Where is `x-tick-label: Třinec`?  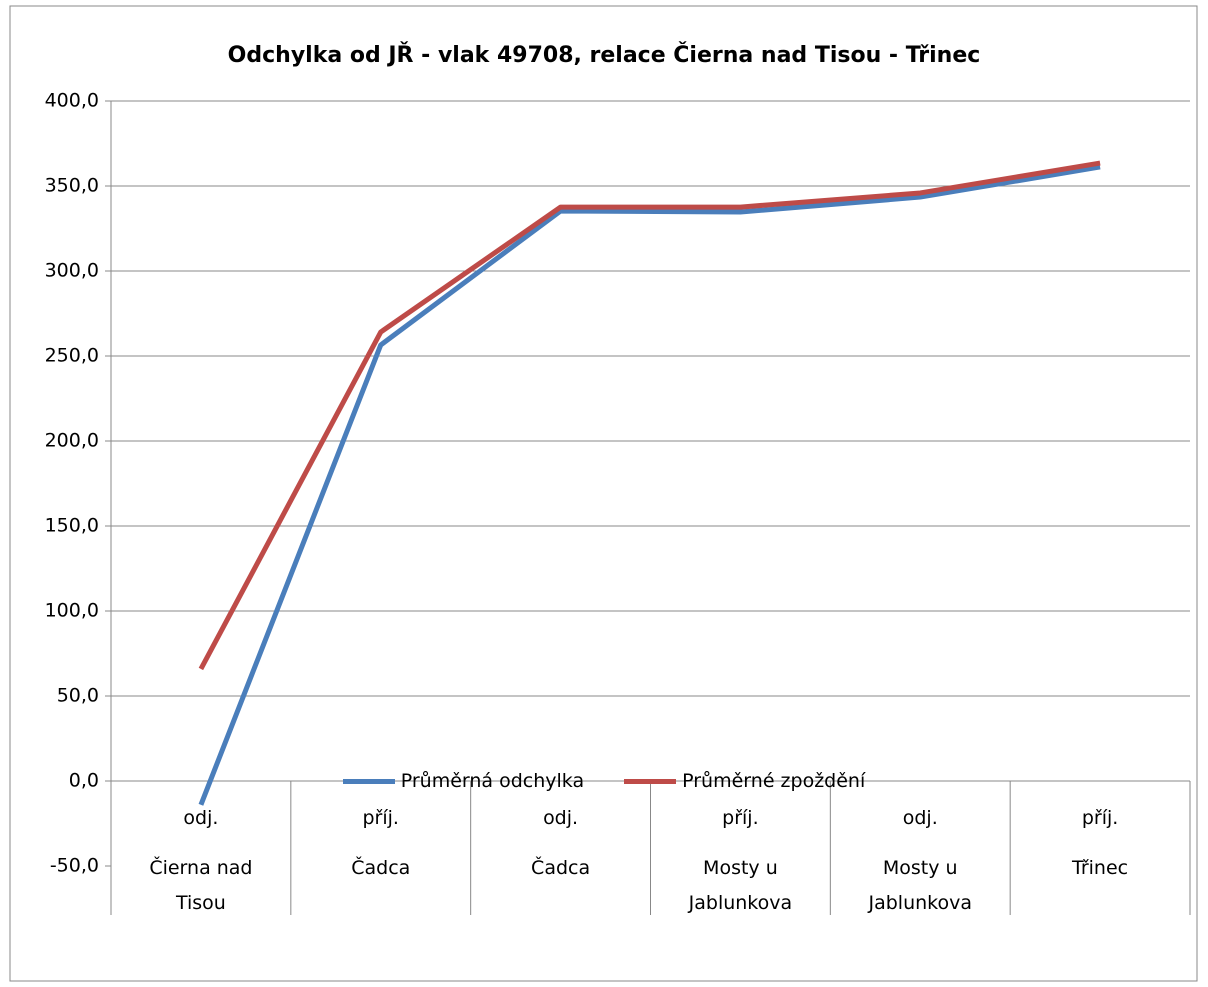 x-tick-label: Třinec is located at coordinates (1100, 868).